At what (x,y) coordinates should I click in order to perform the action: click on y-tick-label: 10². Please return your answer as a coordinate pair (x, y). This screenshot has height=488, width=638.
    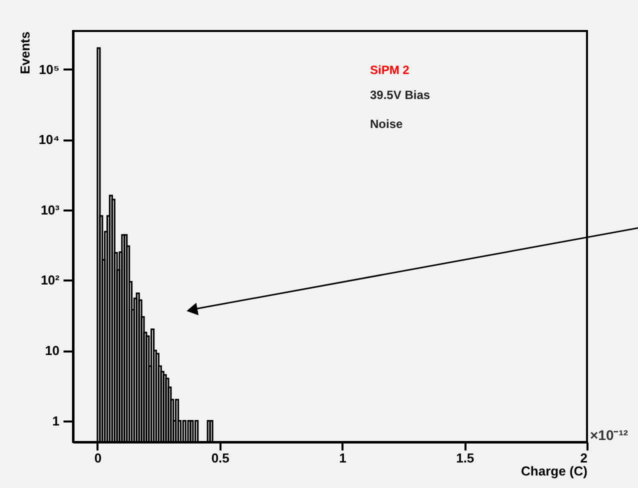
    Looking at the image, I should click on (50, 280).